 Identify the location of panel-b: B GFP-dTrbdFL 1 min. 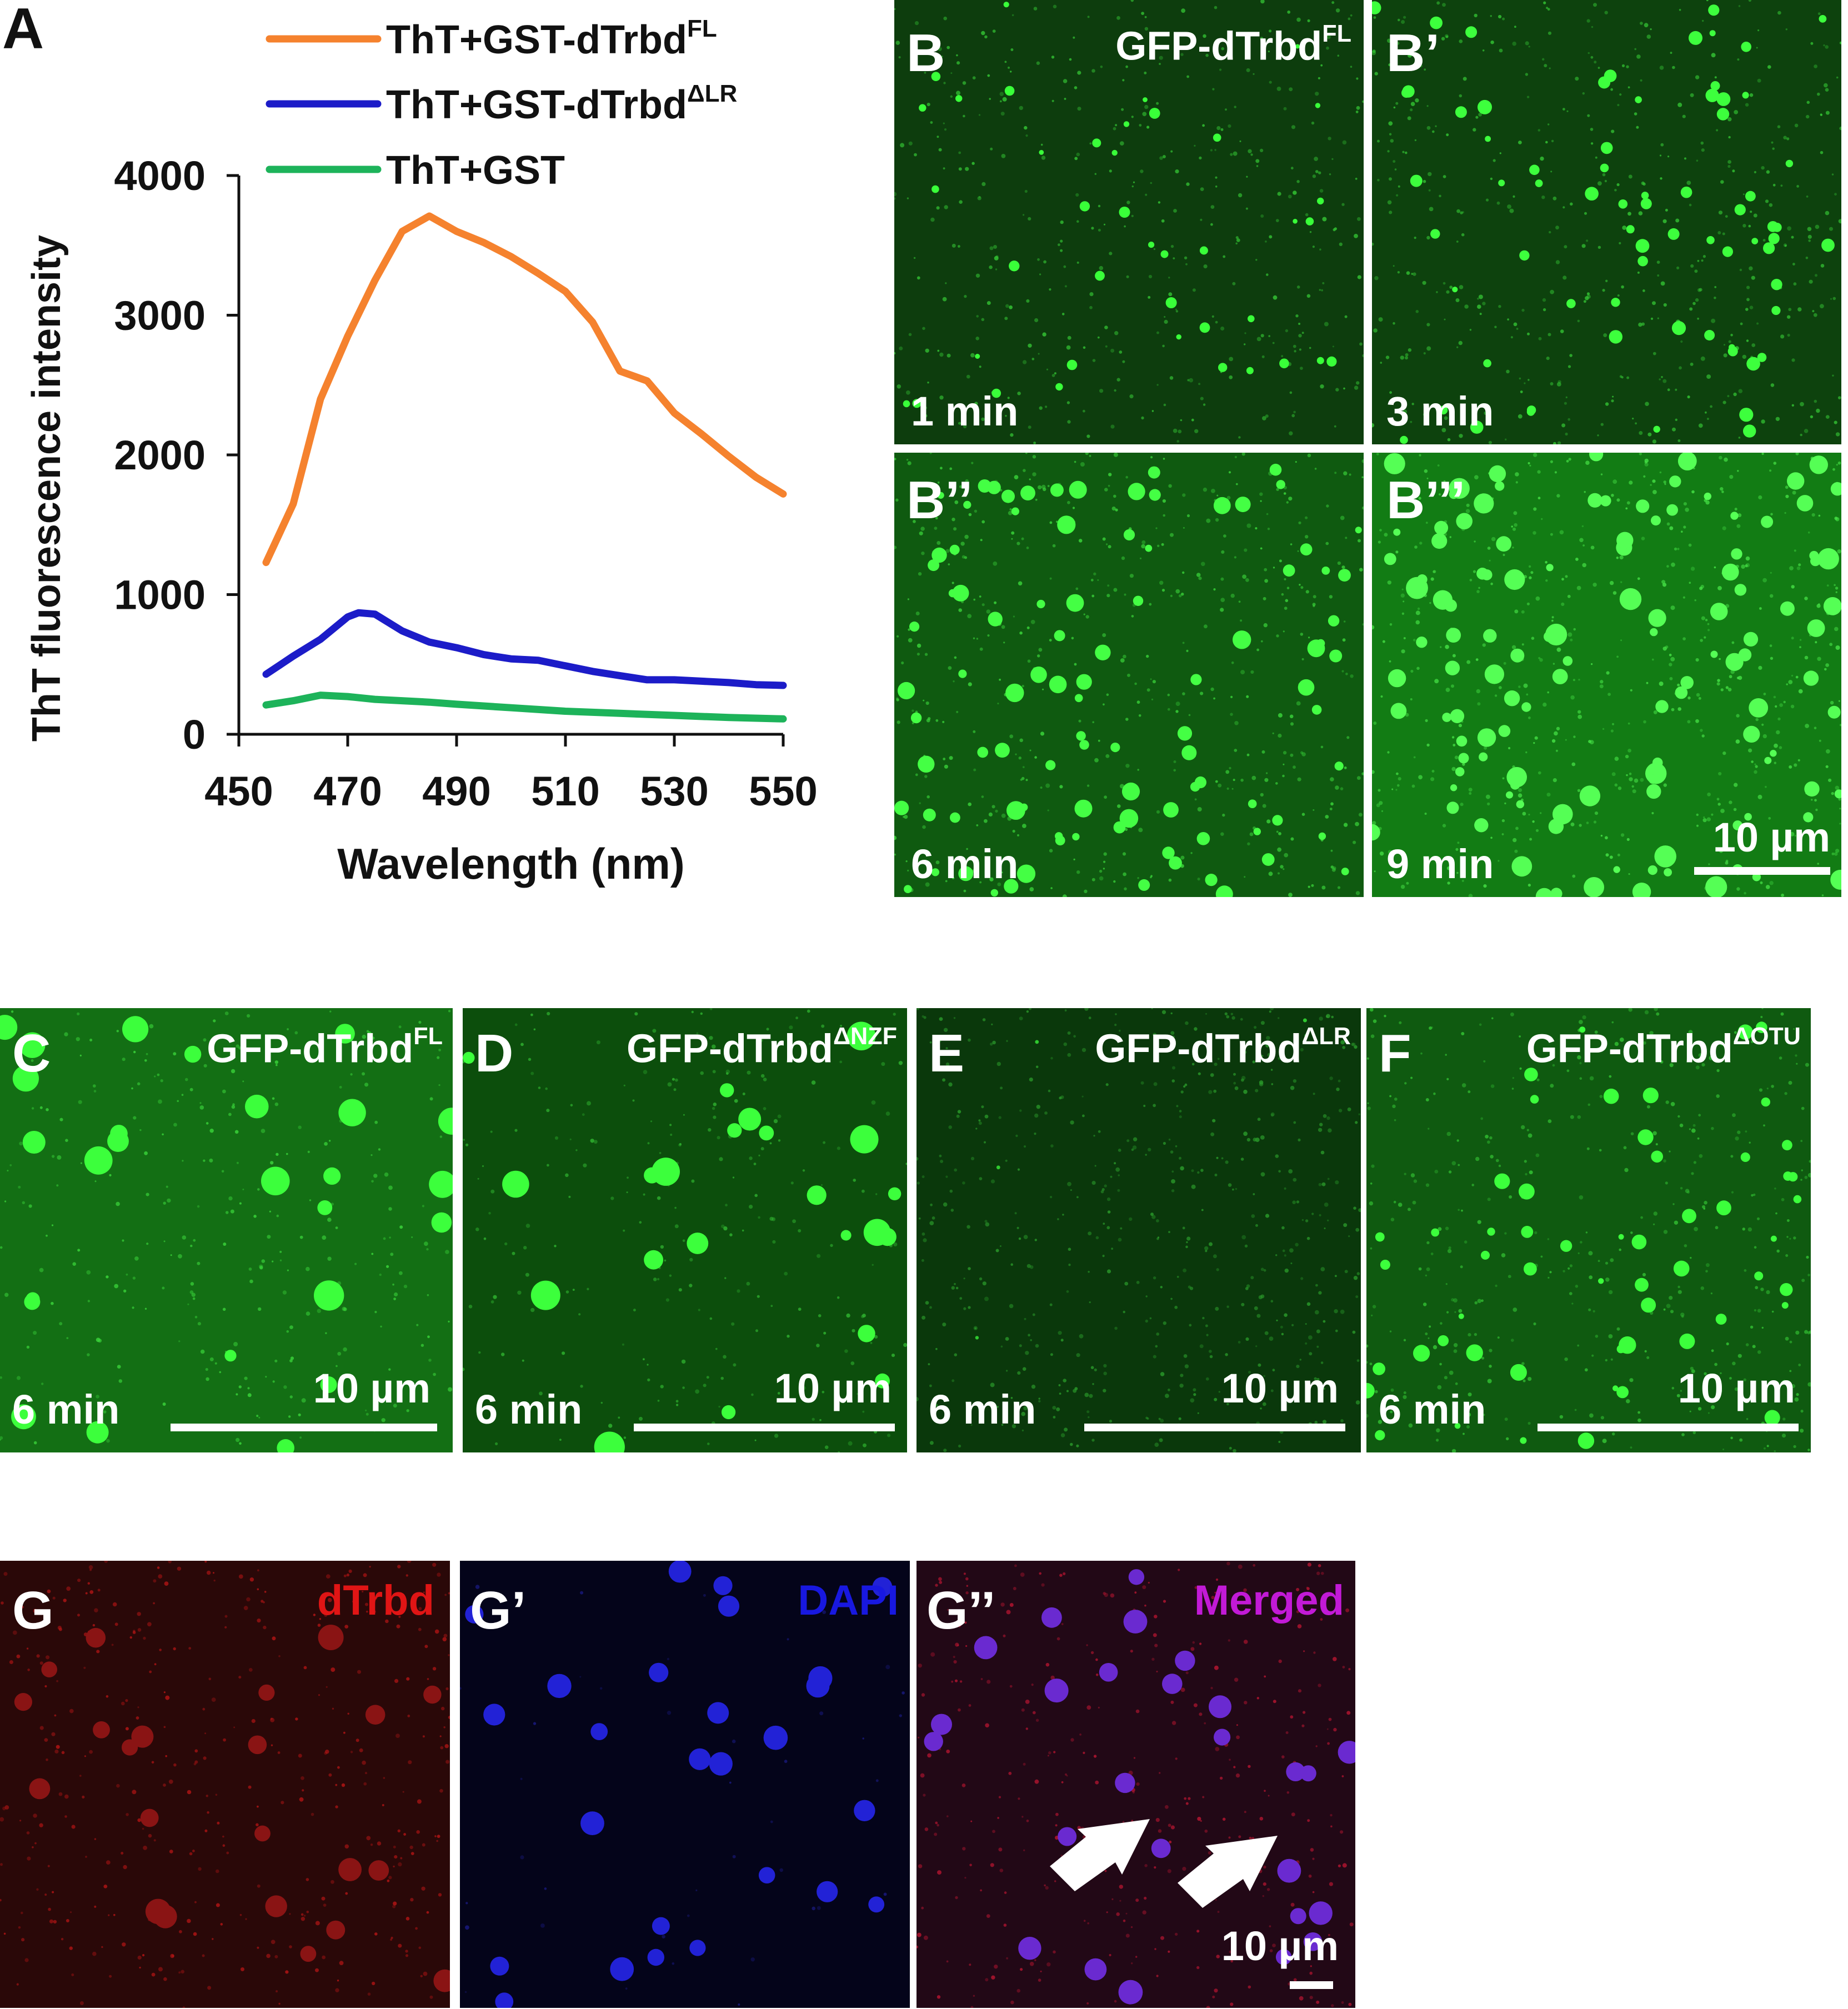
(1129, 222).